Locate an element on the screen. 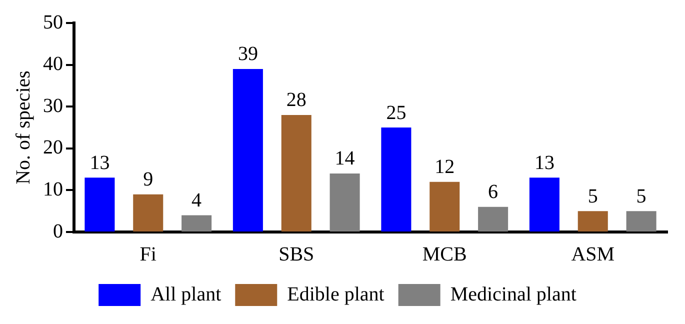 The image size is (685, 324). y-axis-title: No. of species is located at coordinates (23, 127).